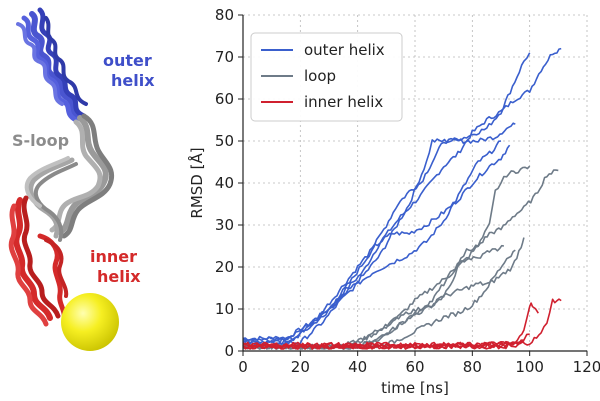  Describe the element at coordinates (586, 367) in the screenshot. I see `x-tick-label-6: 120` at that location.